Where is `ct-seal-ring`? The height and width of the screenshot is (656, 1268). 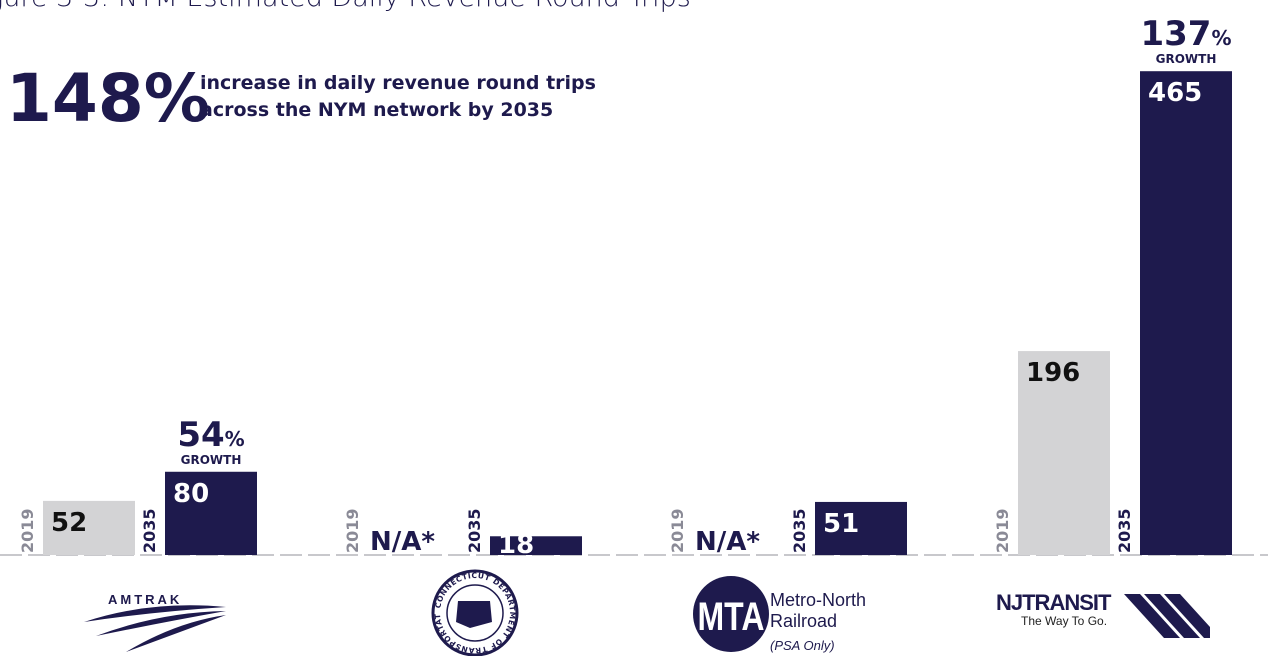 ct-seal-ring is located at coordinates (475, 613).